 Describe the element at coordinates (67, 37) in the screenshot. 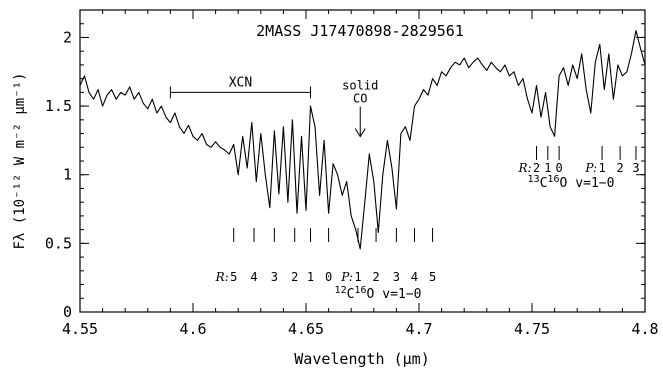

I see `y-tick-label: 2` at that location.